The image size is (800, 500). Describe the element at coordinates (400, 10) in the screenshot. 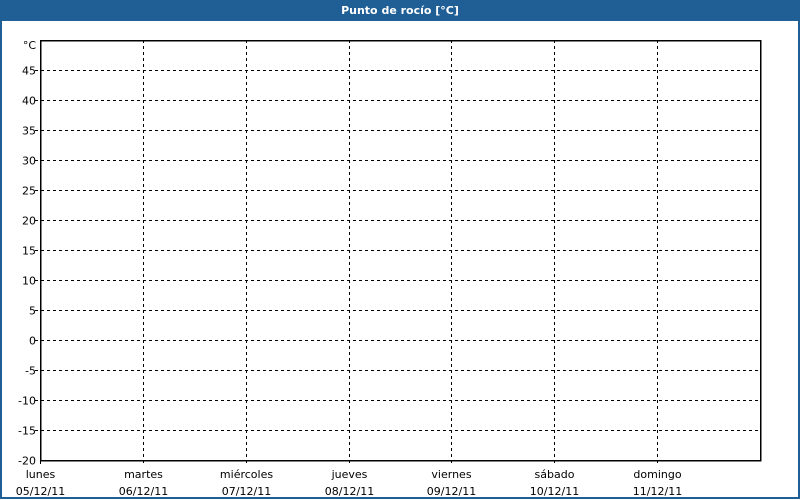

I see `chart-title: Punto de rocío [°C]` at that location.